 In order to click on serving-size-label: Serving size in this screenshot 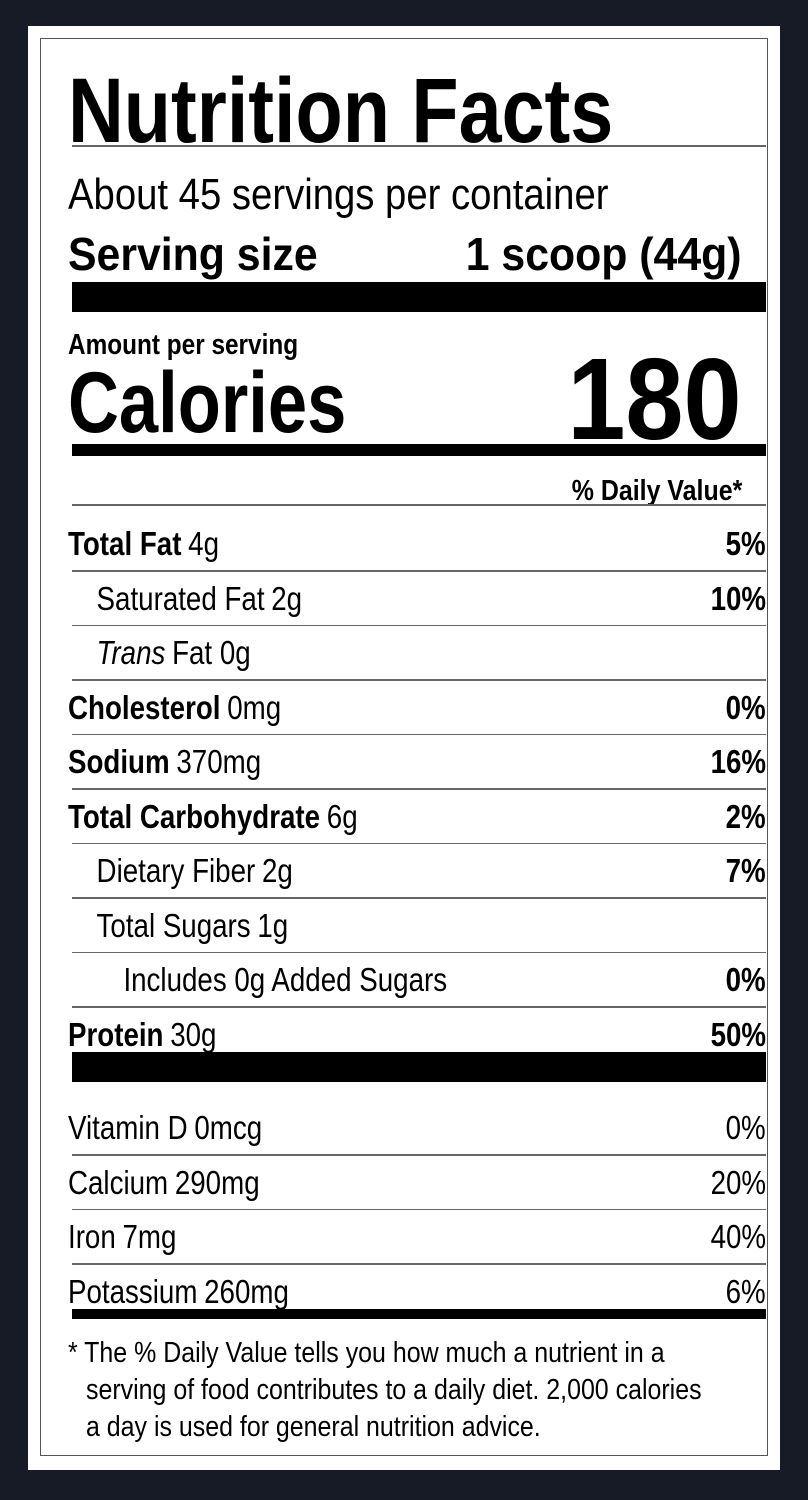, I will do `click(193, 254)`.